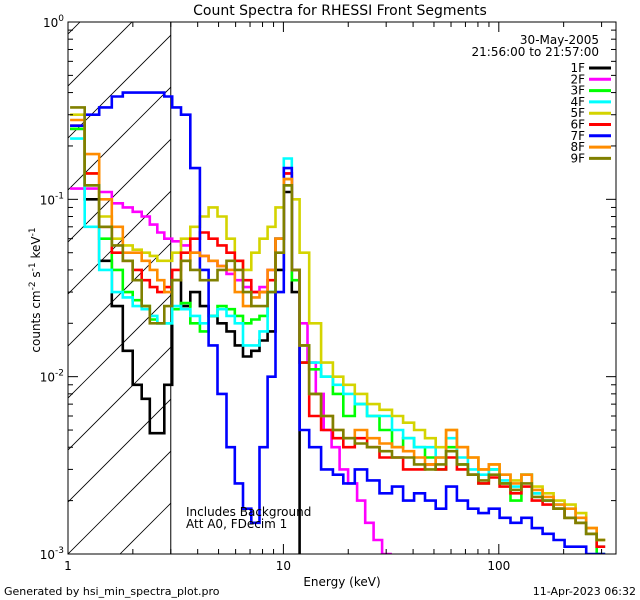  What do you see at coordinates (52, 377) in the screenshot?
I see `y-tick-label: 10⁻²` at bounding box center [52, 377].